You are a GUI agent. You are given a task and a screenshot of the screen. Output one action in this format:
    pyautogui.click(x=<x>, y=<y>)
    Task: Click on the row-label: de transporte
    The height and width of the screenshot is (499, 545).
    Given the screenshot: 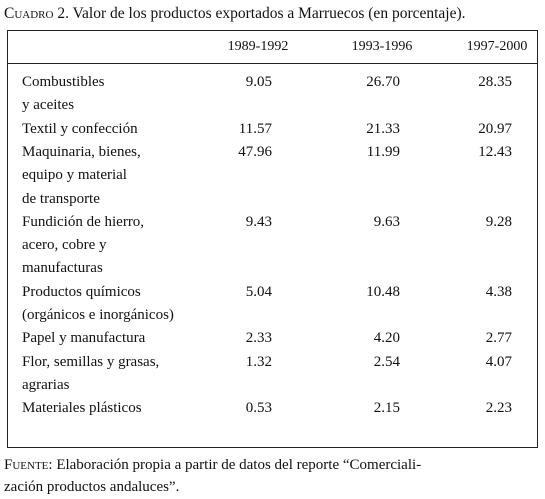 What is the action you would take?
    pyautogui.click(x=61, y=198)
    